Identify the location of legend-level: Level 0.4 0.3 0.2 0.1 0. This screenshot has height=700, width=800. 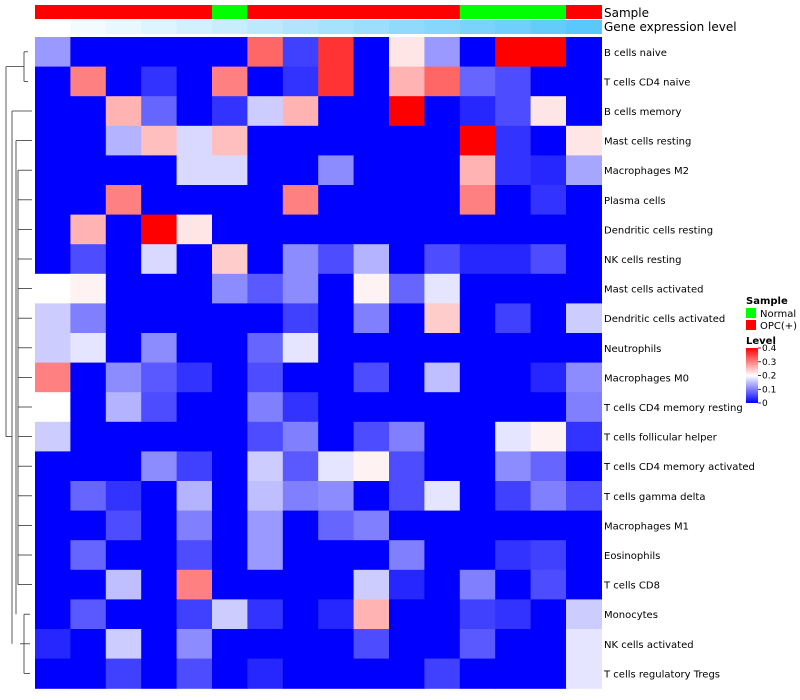
(761, 372).